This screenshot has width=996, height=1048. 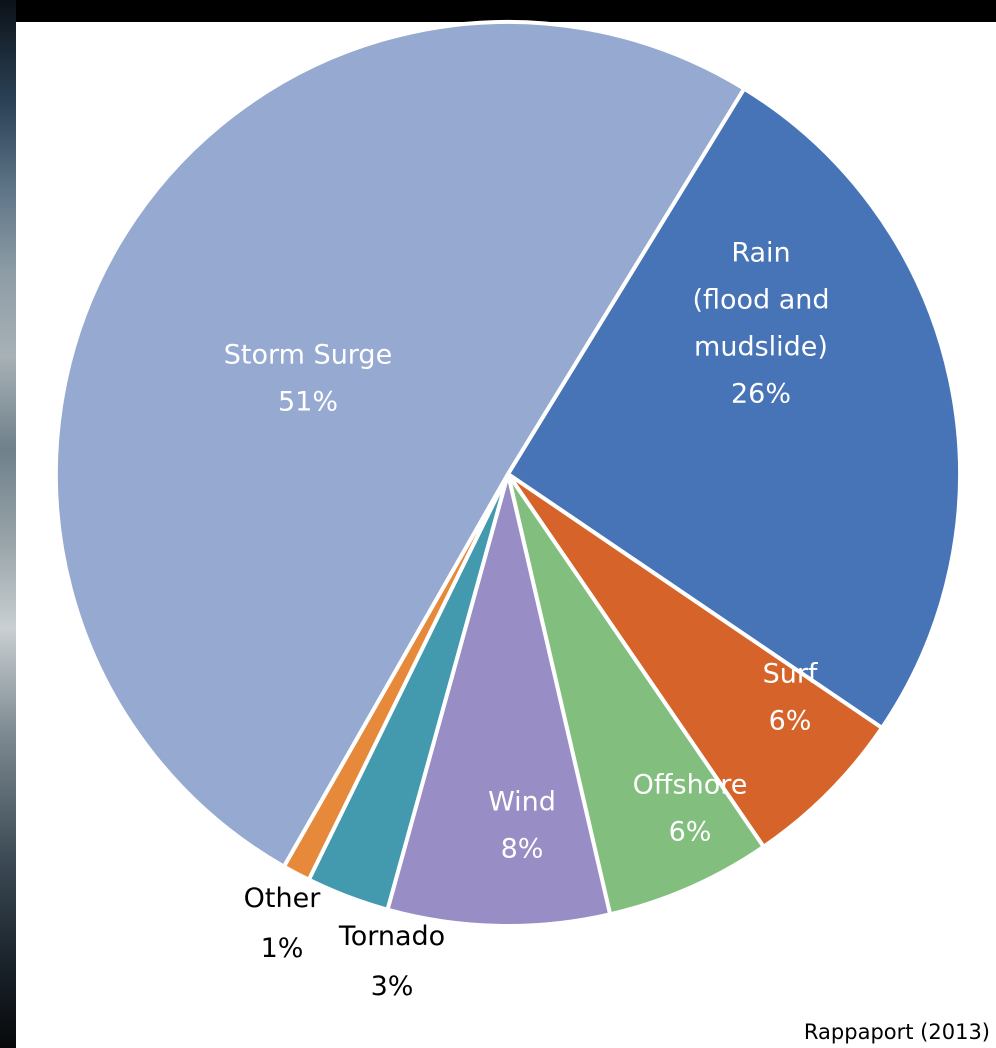 I want to click on slice-label-wind: Wind 8%, so click(x=522, y=826).